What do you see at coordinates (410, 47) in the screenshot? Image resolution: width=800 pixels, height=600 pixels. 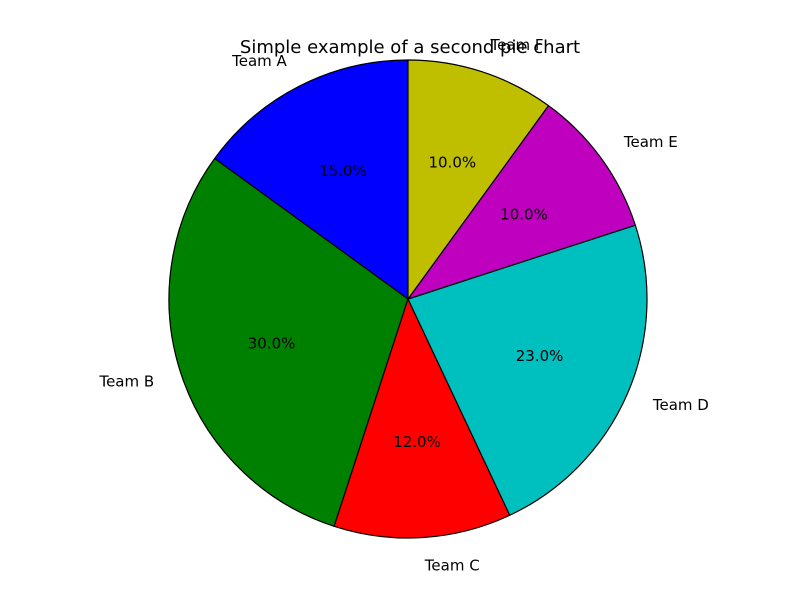 I see `chart-title: Simple example of a second pie chart` at bounding box center [410, 47].